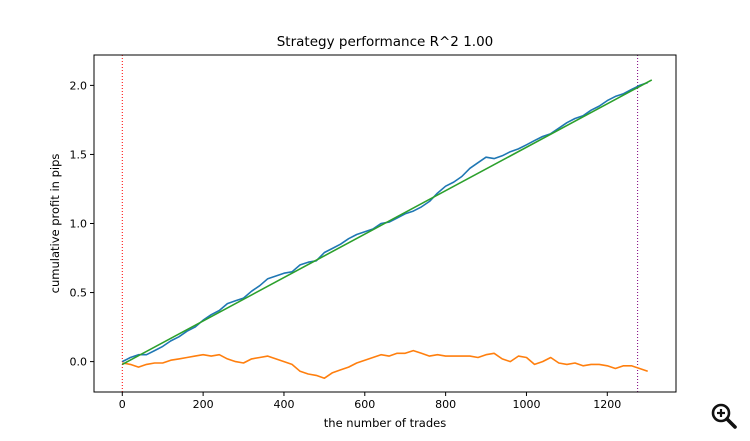 This screenshot has height=441, width=750. I want to click on y-tick-label: 0.0, so click(79, 362).